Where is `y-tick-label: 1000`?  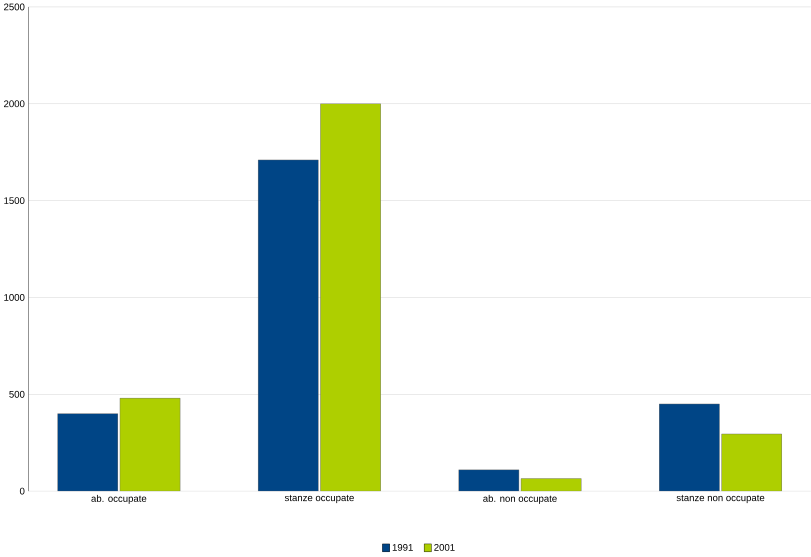 y-tick-label: 1000 is located at coordinates (14, 298).